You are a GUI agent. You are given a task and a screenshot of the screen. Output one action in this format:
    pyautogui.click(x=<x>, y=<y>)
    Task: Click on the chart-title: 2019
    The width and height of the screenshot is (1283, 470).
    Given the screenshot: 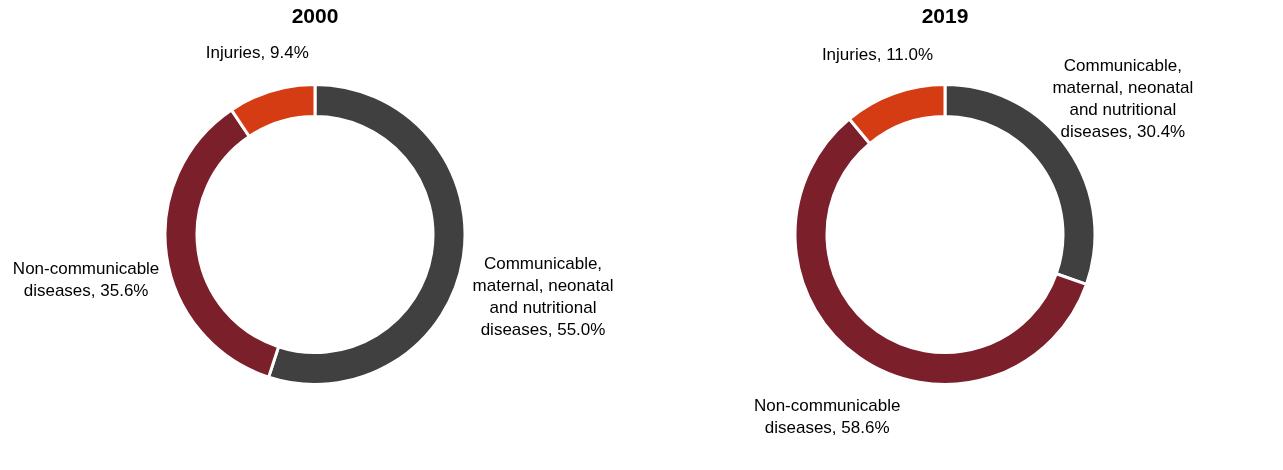 What is the action you would take?
    pyautogui.click(x=945, y=15)
    